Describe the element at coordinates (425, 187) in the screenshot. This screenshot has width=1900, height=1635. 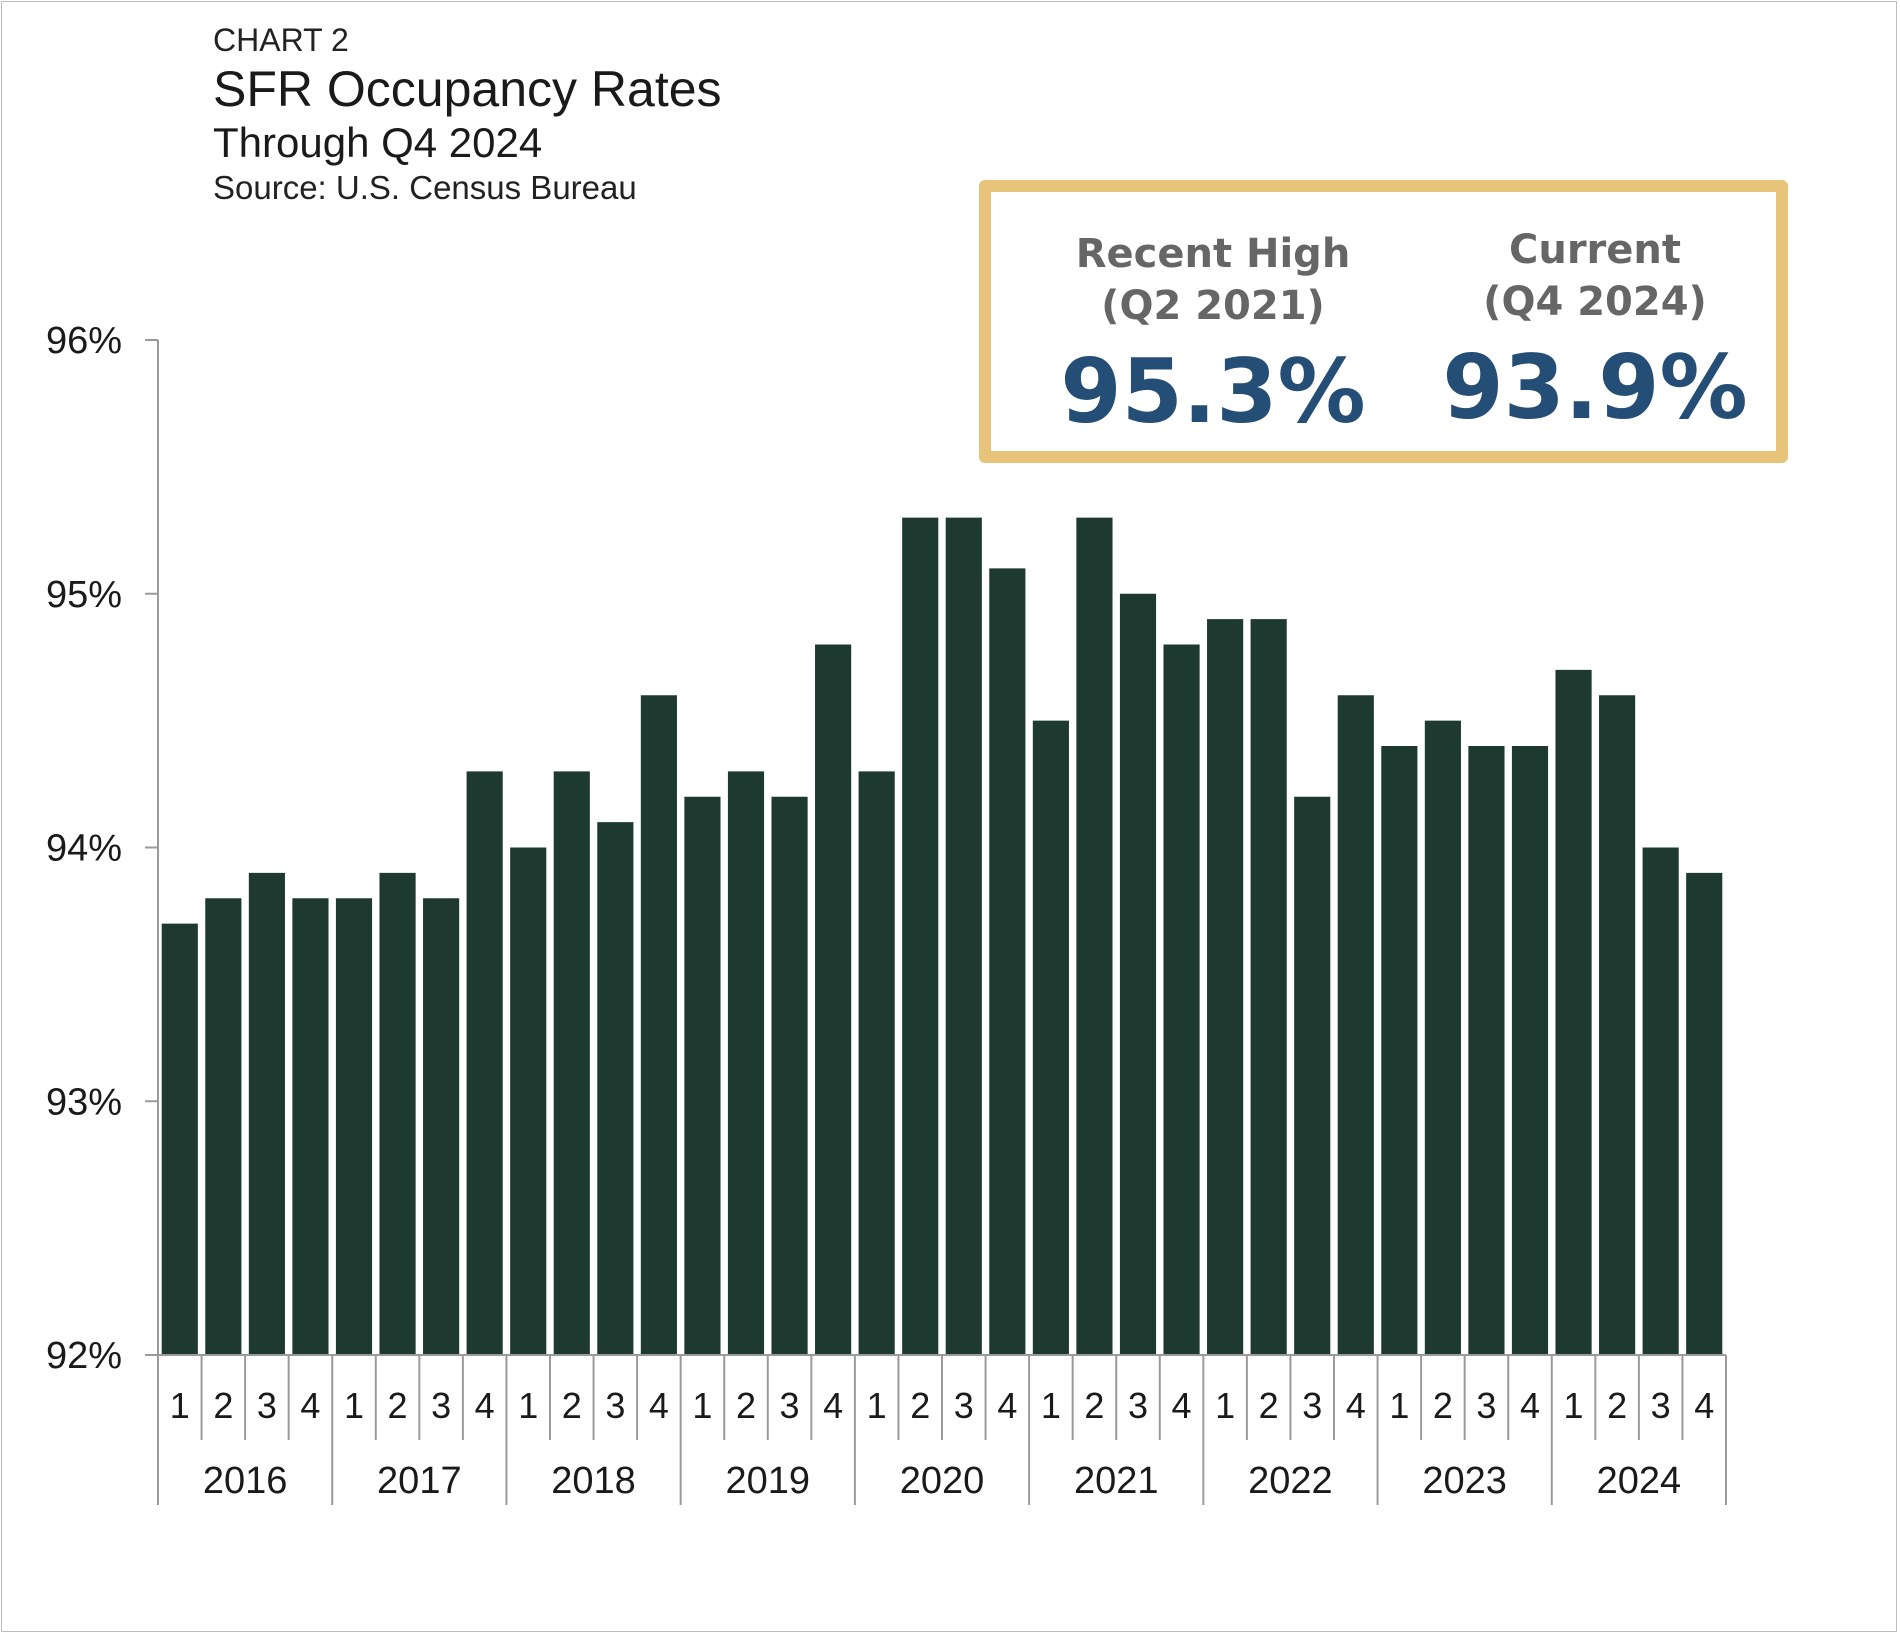
I see `chart-source: Source: U.S. Census Bureau` at that location.